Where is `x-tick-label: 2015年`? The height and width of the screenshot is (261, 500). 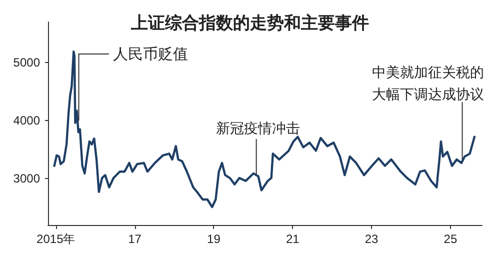
x-tick-label: 2015年 is located at coordinates (56, 239).